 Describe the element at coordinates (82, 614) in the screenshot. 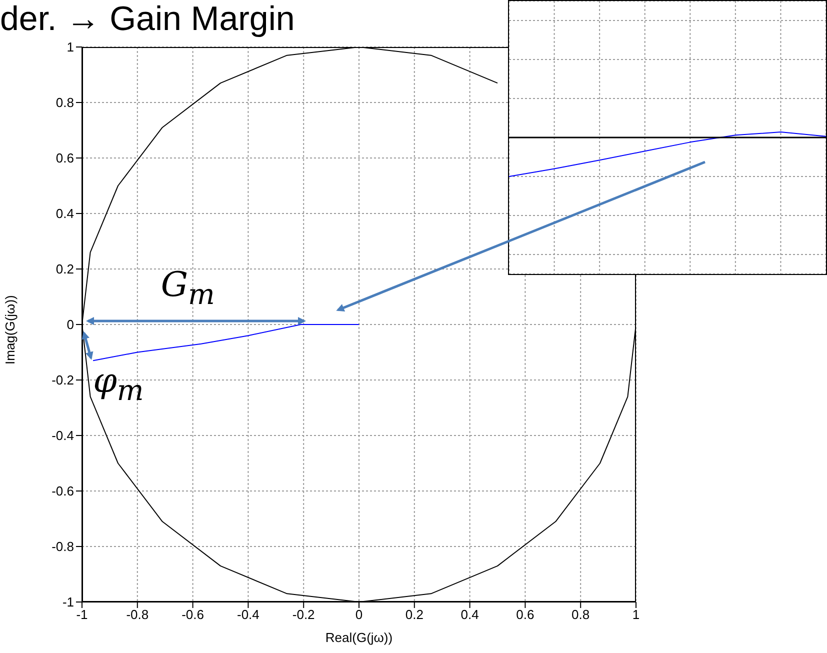

I see `x-tick-label: -1` at that location.